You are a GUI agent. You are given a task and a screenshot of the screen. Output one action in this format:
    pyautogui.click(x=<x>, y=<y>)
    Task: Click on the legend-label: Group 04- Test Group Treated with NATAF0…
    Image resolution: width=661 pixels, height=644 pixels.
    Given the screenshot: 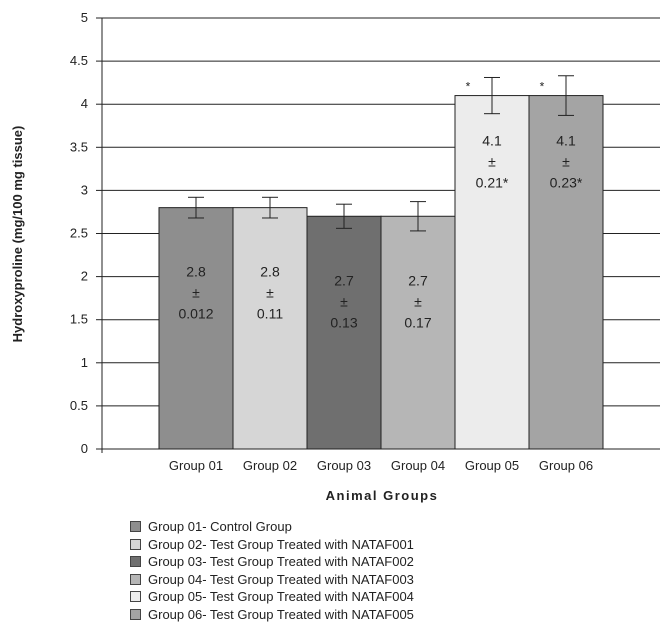 What is the action you would take?
    pyautogui.click(x=281, y=579)
    